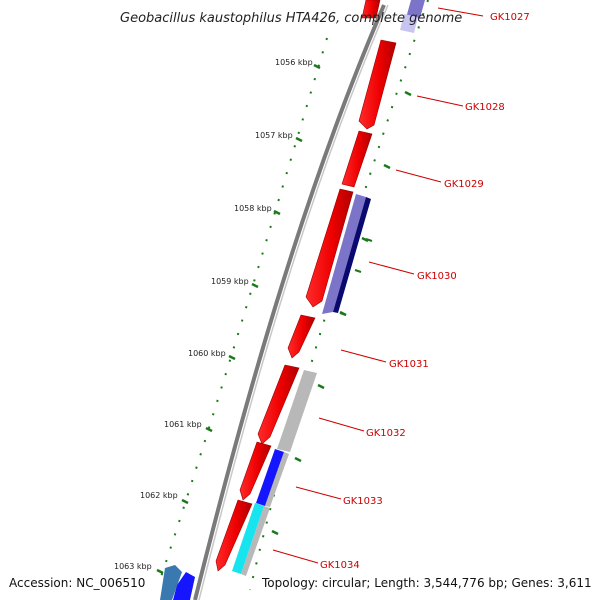 The width and height of the screenshot is (600, 600). I want to click on kbp-label-1062: 1062 kbp, so click(159, 495).